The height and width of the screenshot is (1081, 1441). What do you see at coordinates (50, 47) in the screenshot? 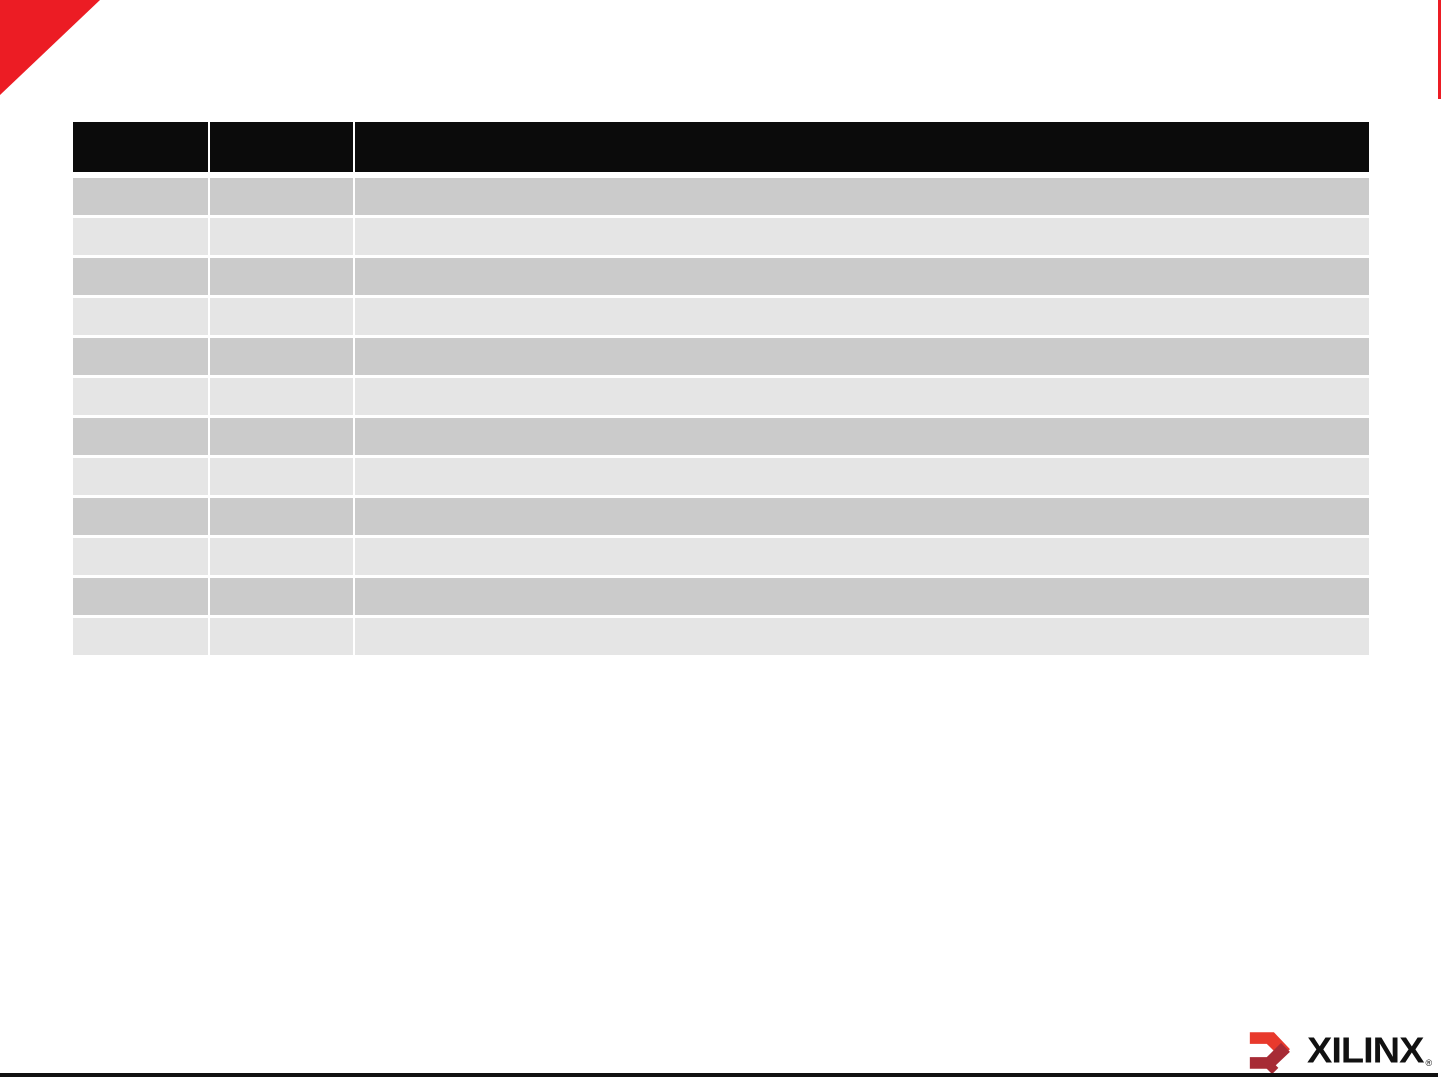
I see `corner-accent-triangle` at bounding box center [50, 47].